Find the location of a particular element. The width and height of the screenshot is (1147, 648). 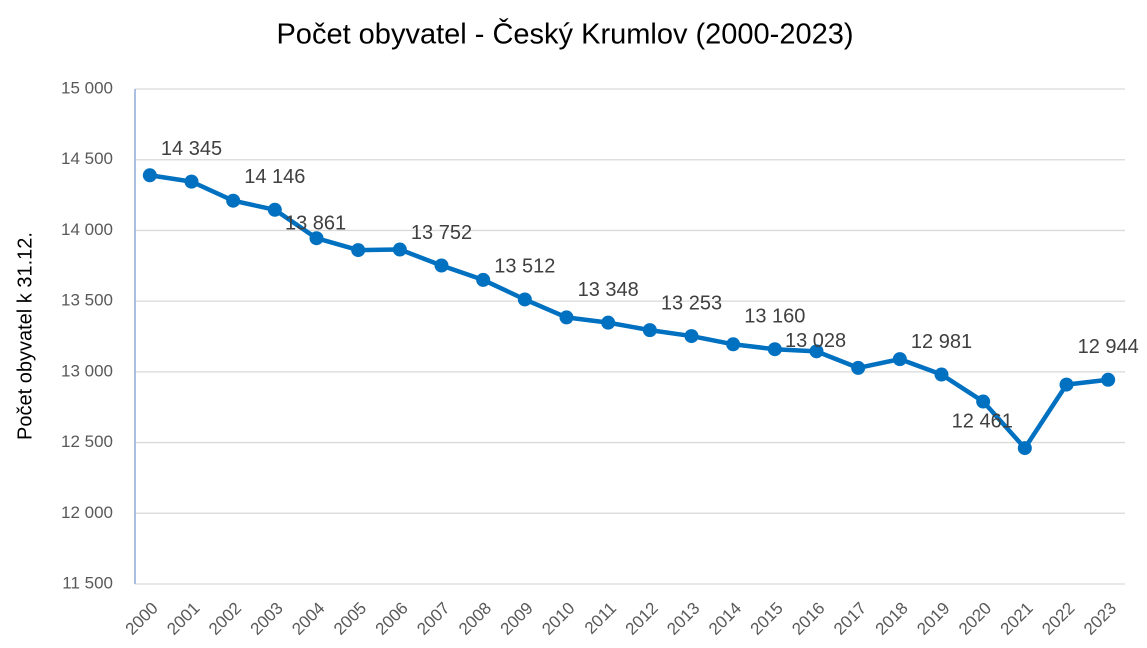

y-tick-label: 13 500 is located at coordinates (87, 300).